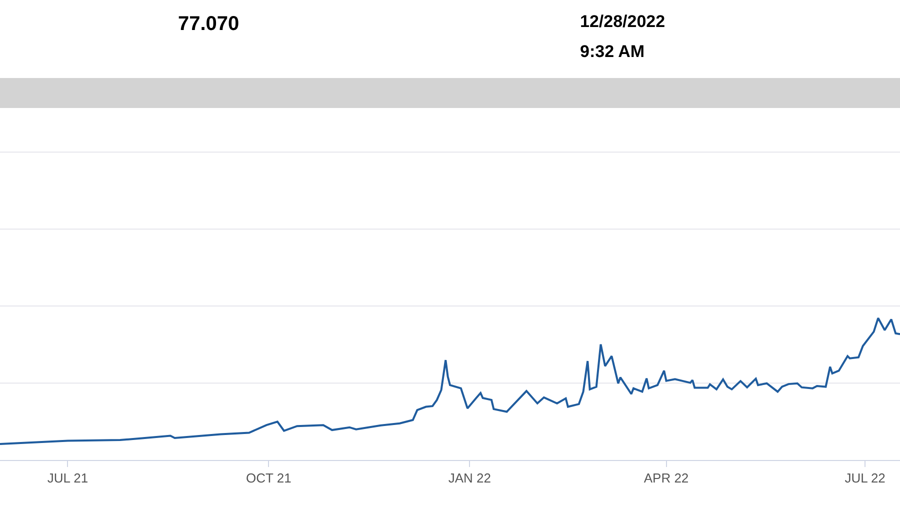 The height and width of the screenshot is (505, 900). I want to click on x-tick-label: APR 22, so click(666, 478).